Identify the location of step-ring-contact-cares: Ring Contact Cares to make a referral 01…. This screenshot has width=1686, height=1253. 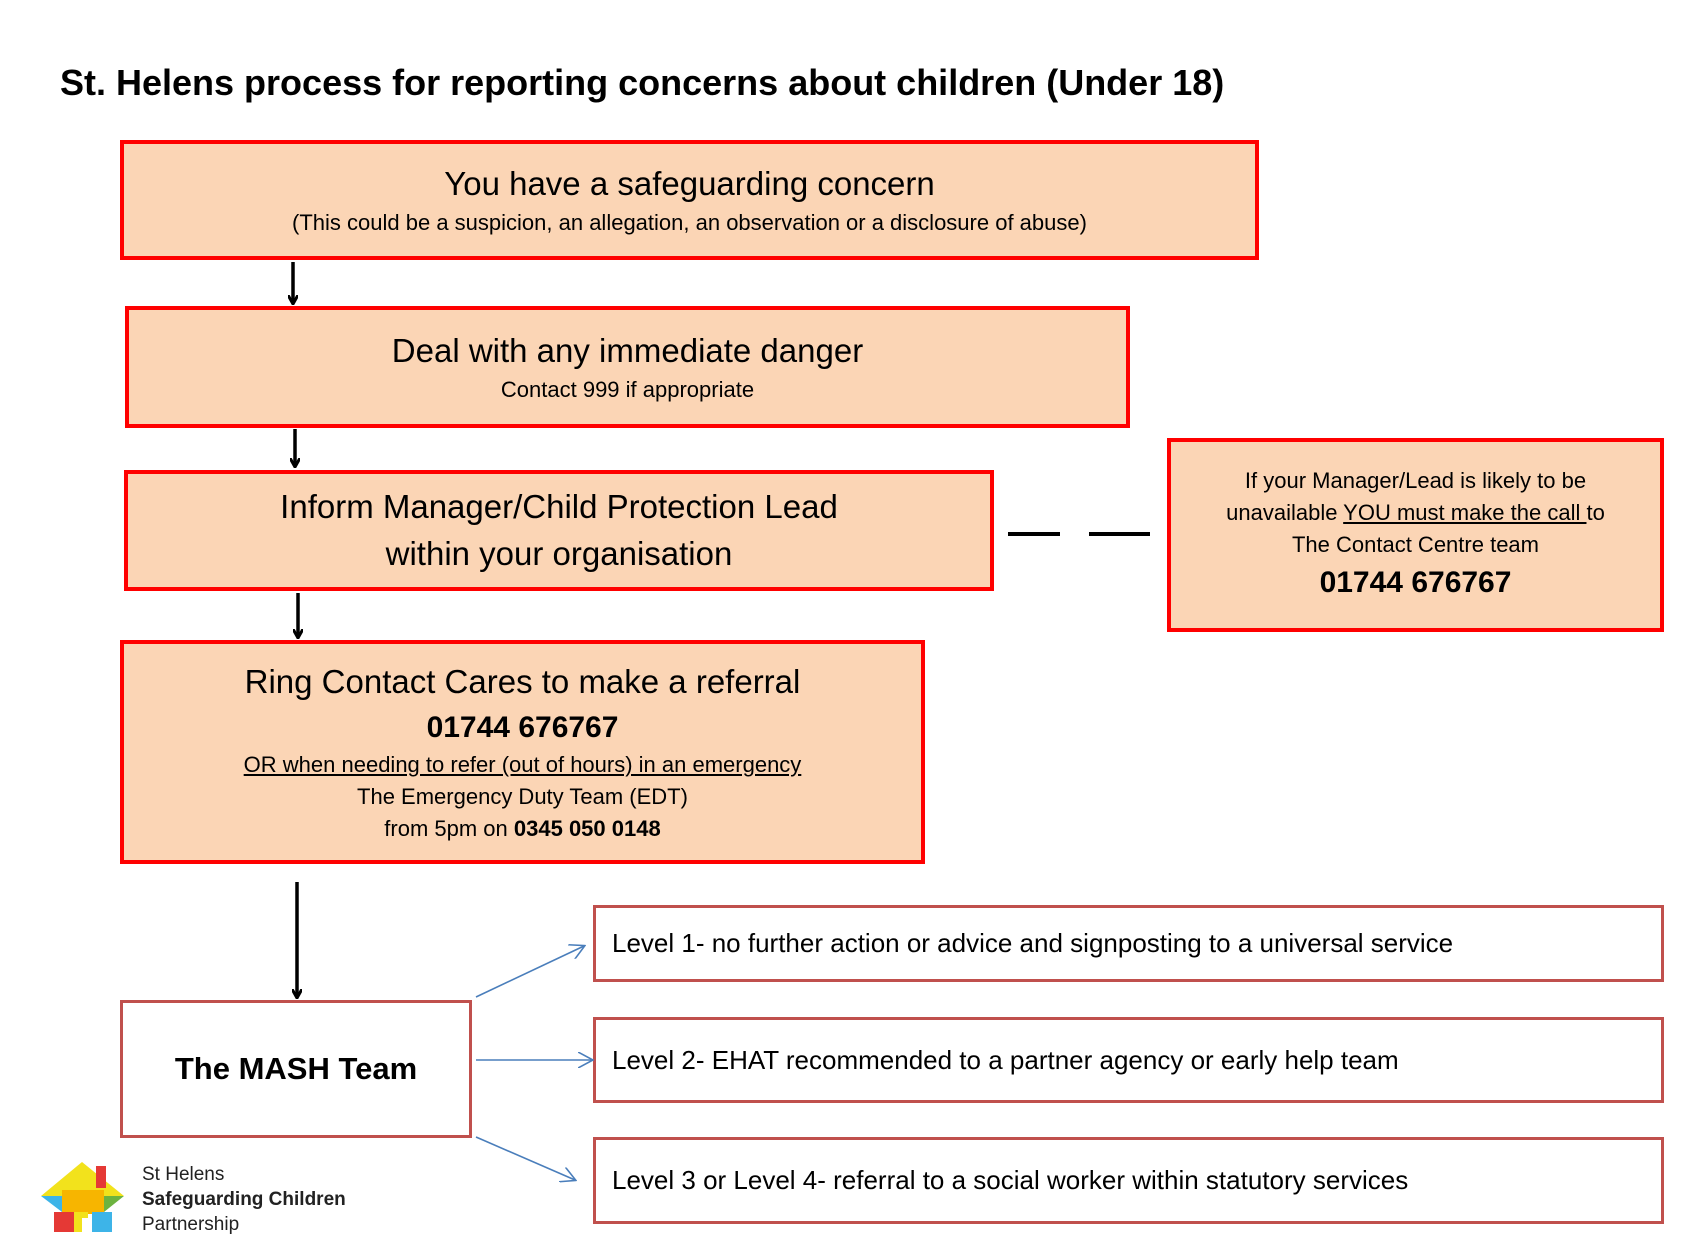
(522, 752).